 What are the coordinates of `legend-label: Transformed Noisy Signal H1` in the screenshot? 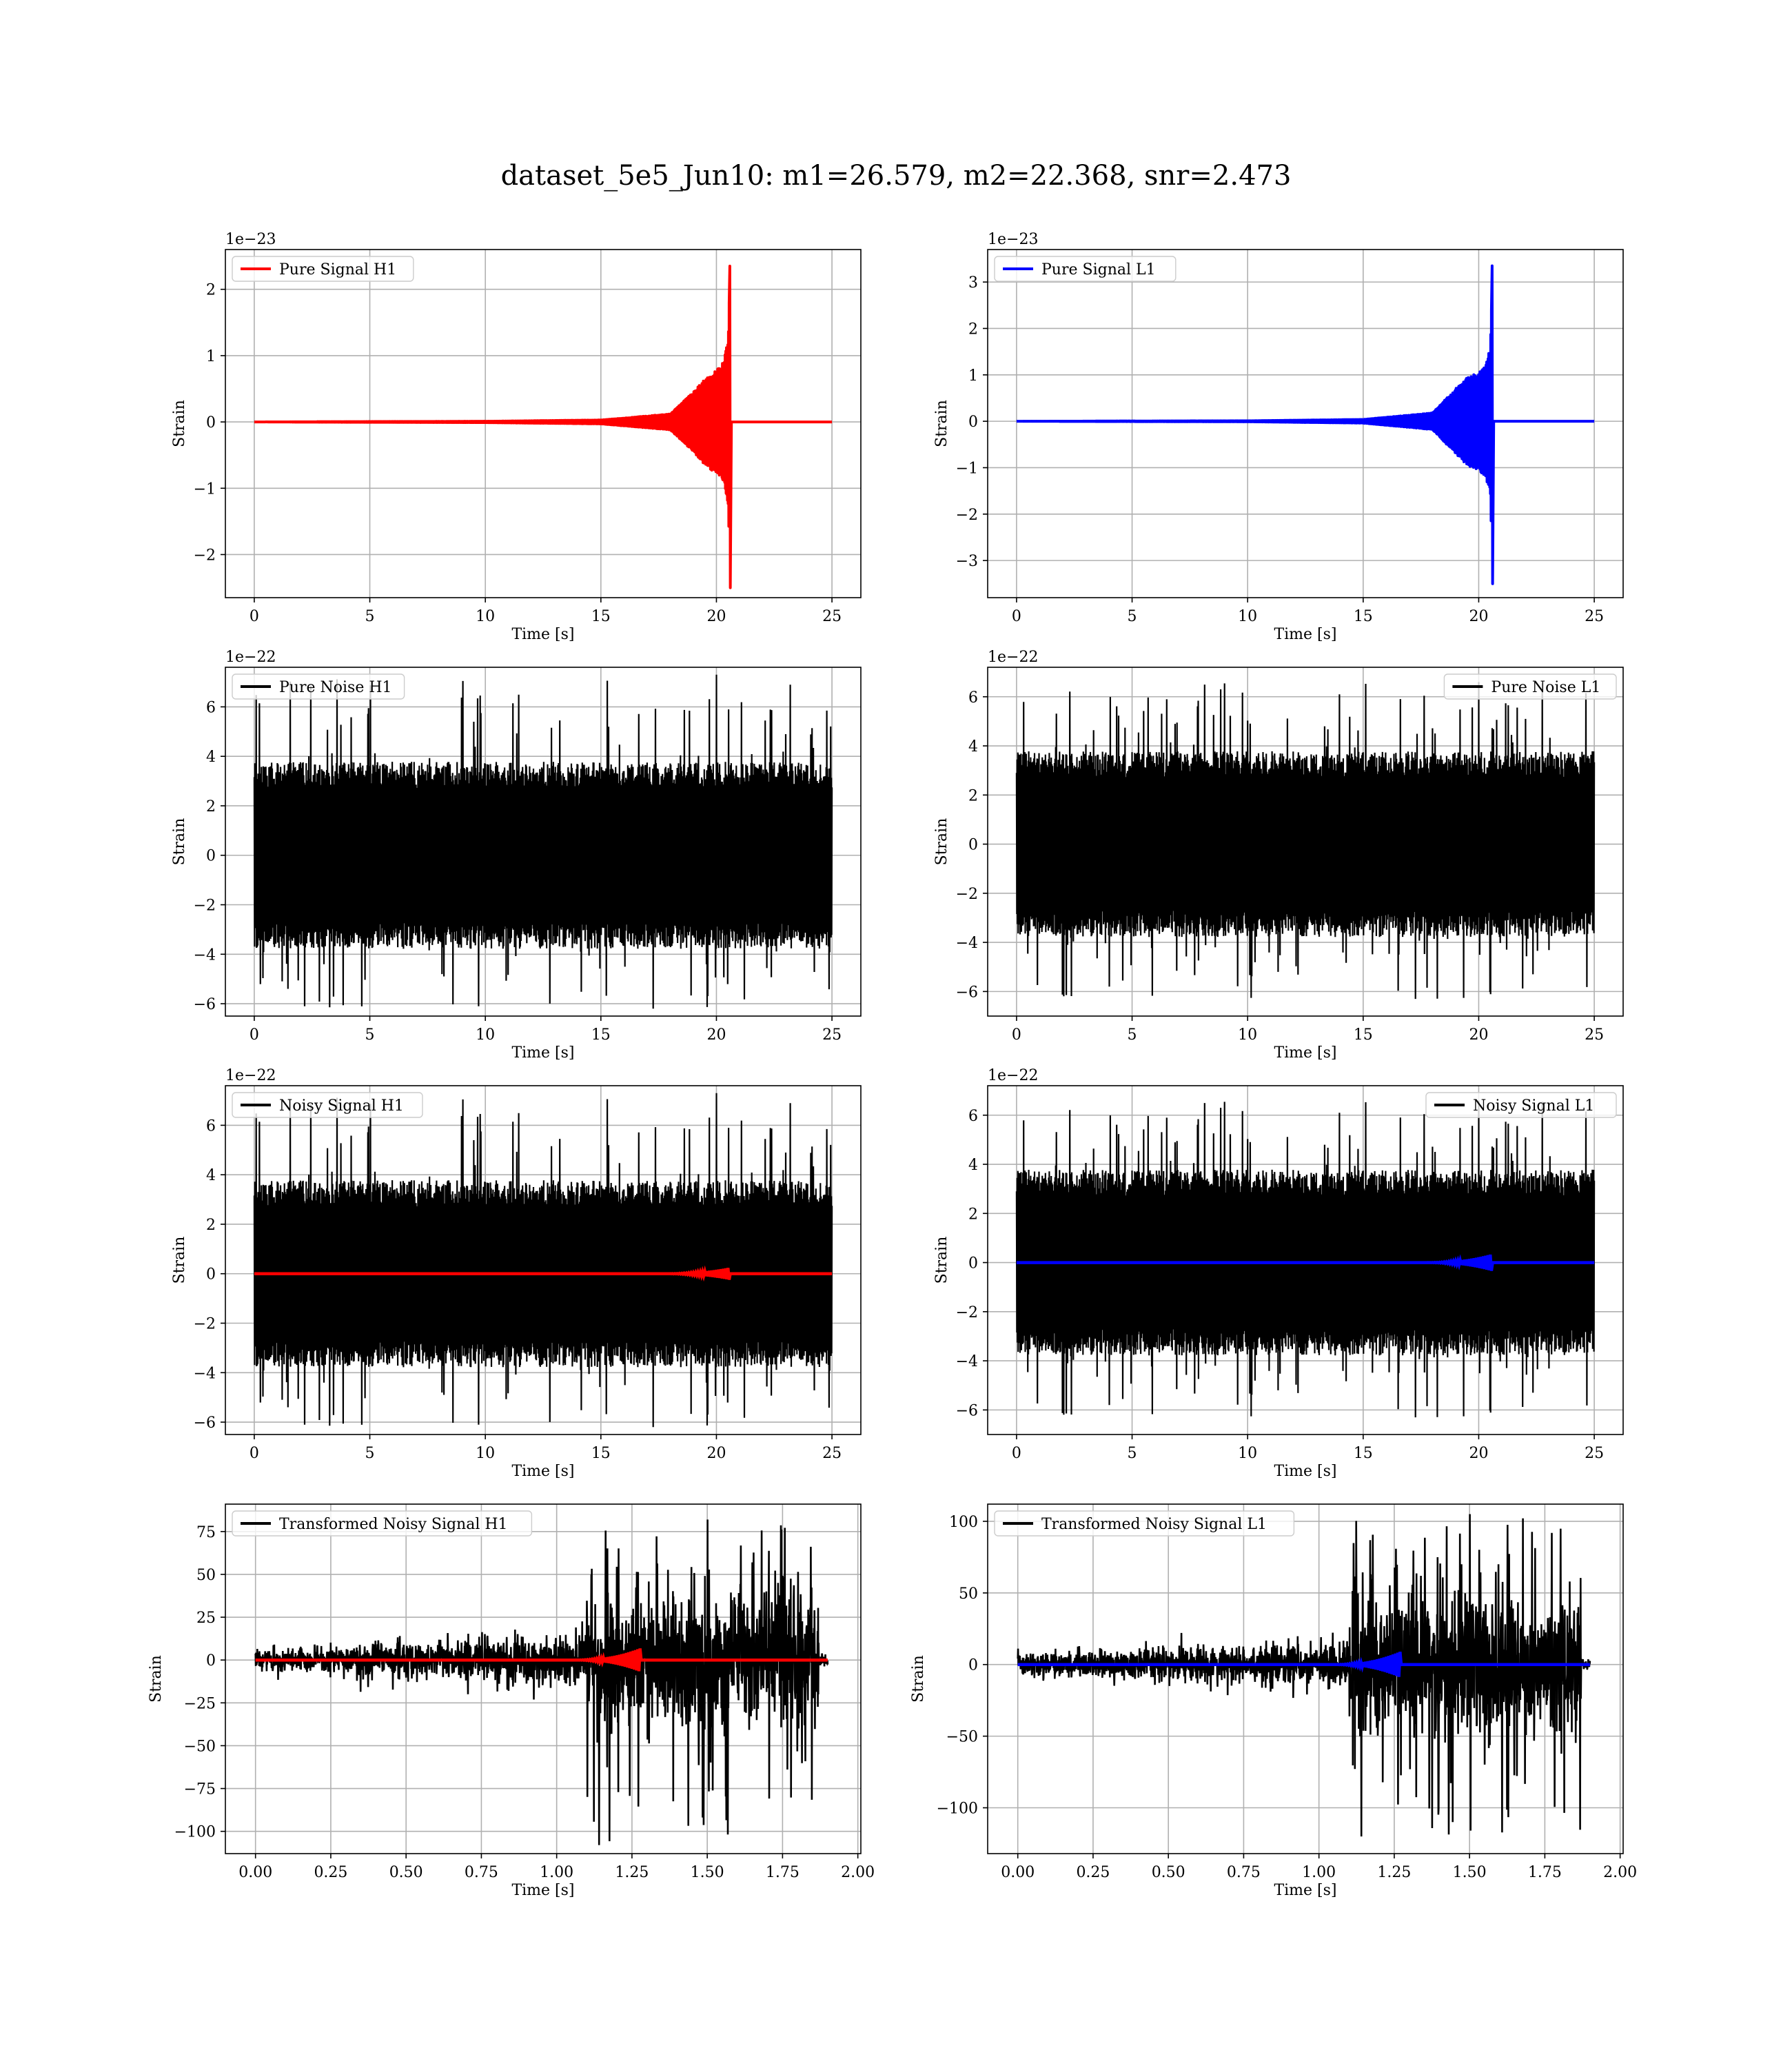 It's located at (393, 1524).